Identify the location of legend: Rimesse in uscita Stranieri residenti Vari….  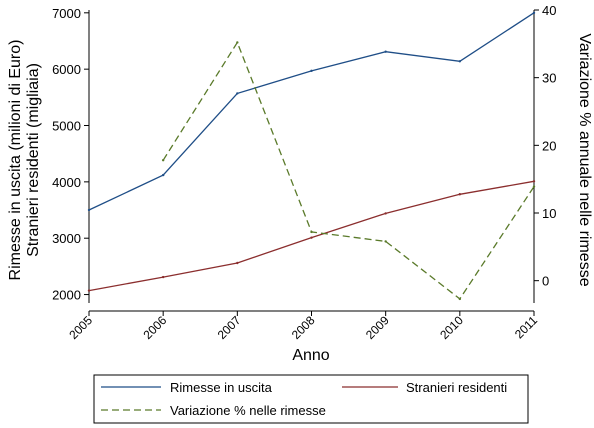
(311, 399).